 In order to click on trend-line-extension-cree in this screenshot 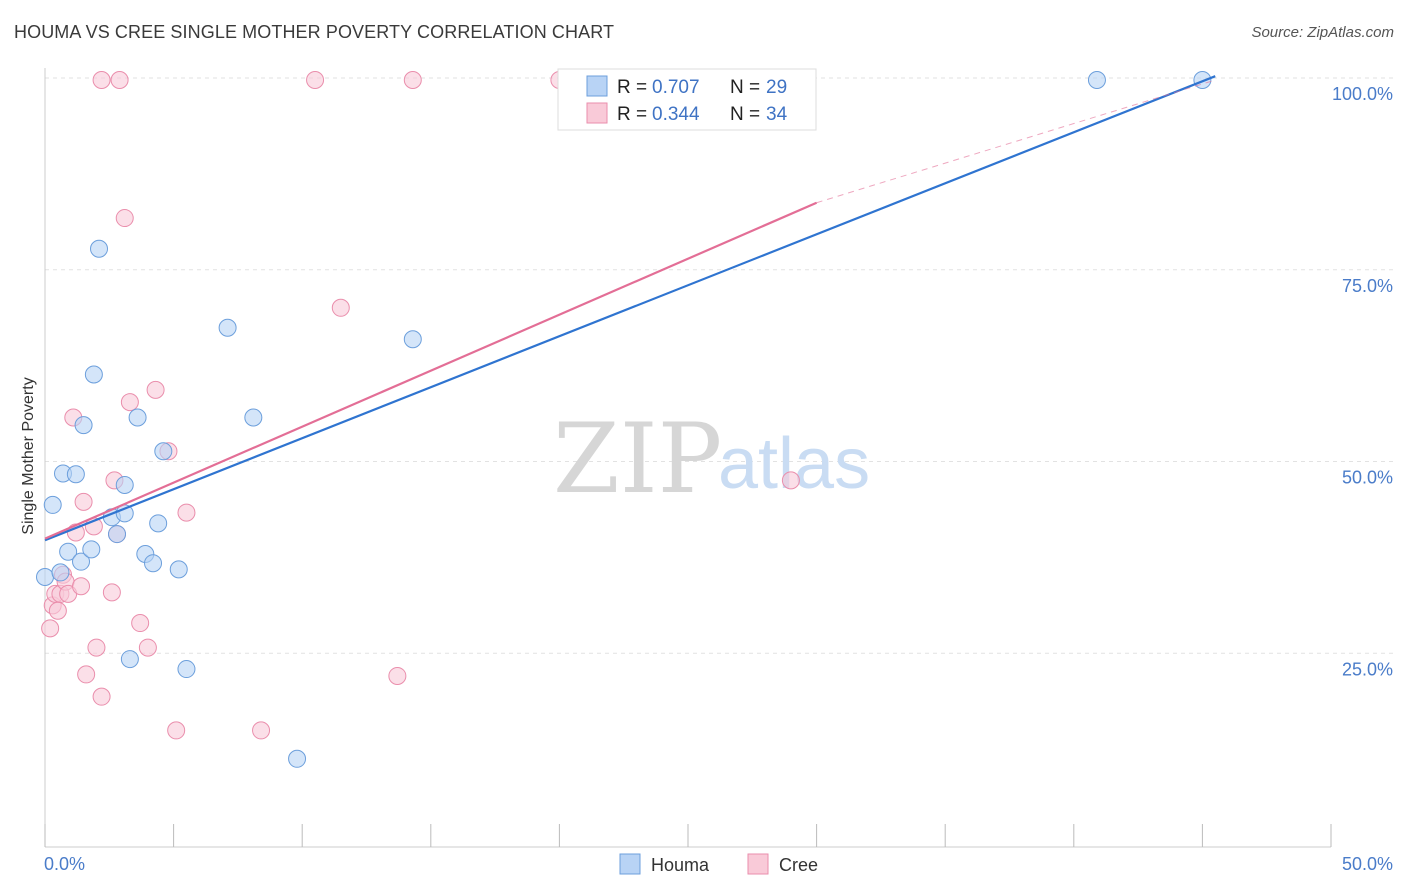, I will do `click(1016, 141)`.